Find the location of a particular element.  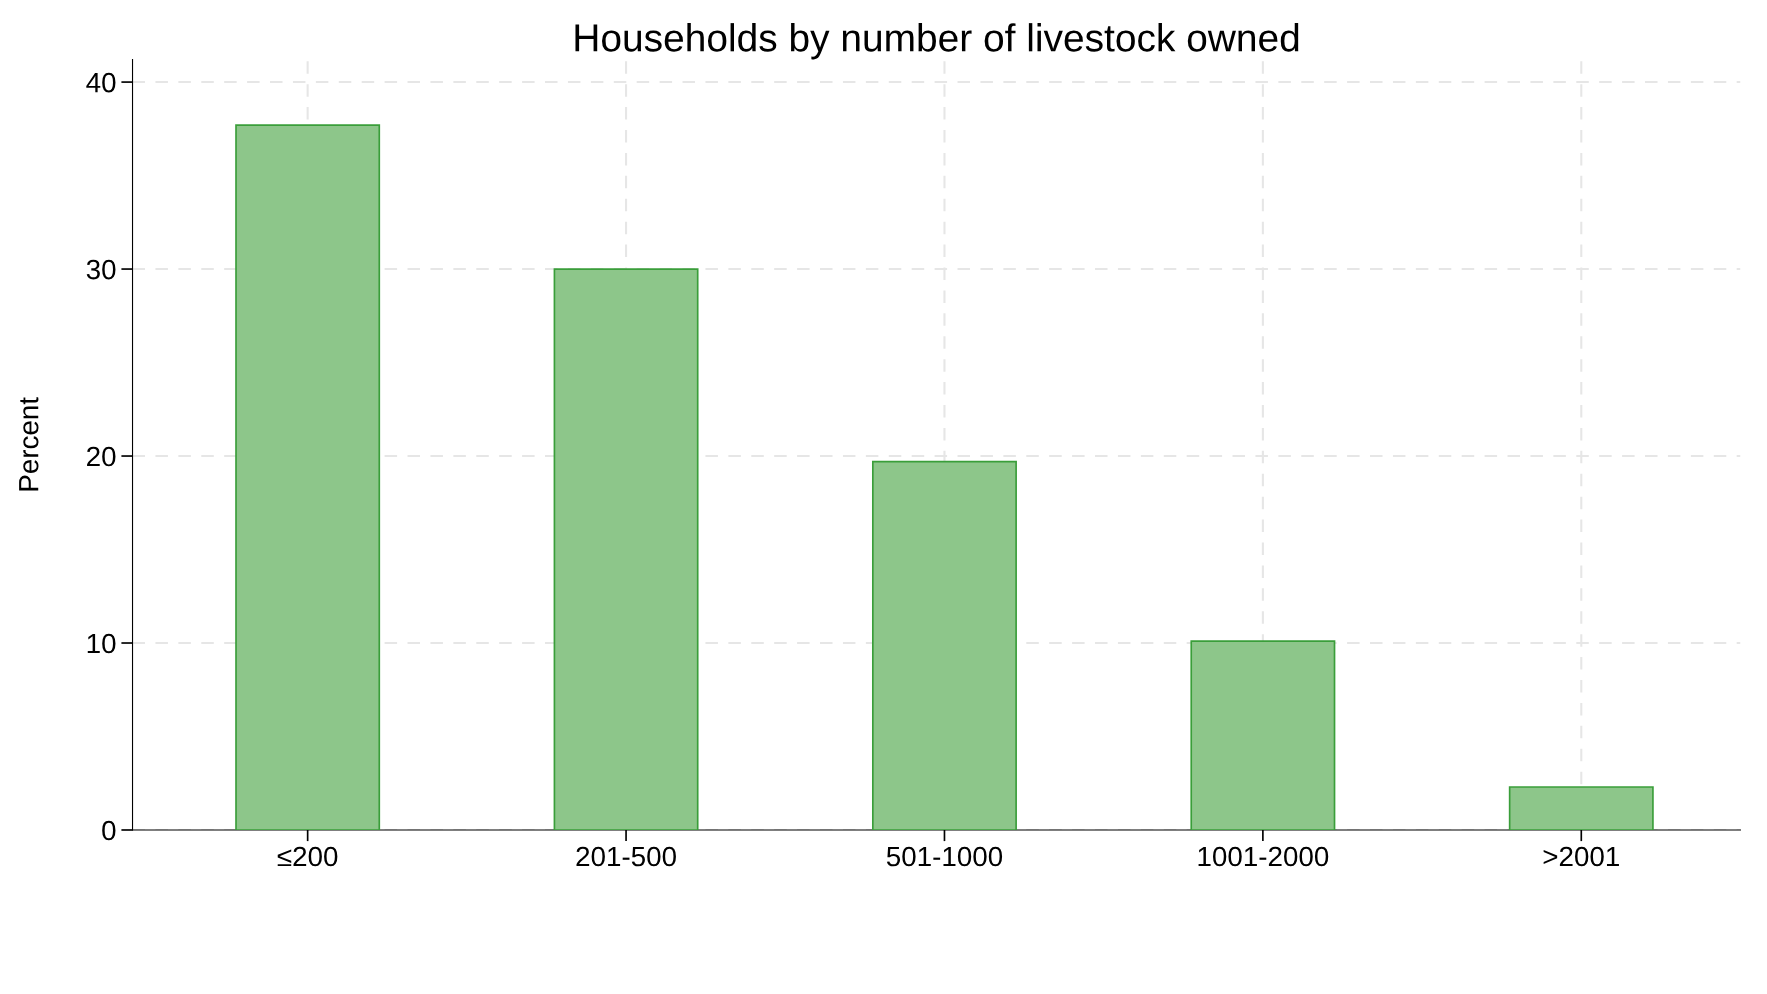

y-axis-title: Percent is located at coordinates (29, 444).